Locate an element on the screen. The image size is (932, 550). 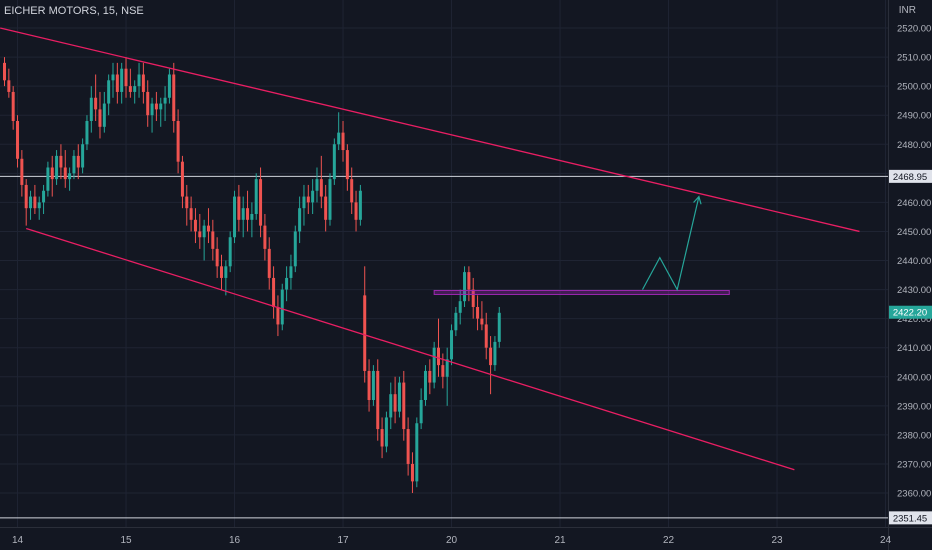
y-tick-label: 2420.00 is located at coordinates (914, 319).